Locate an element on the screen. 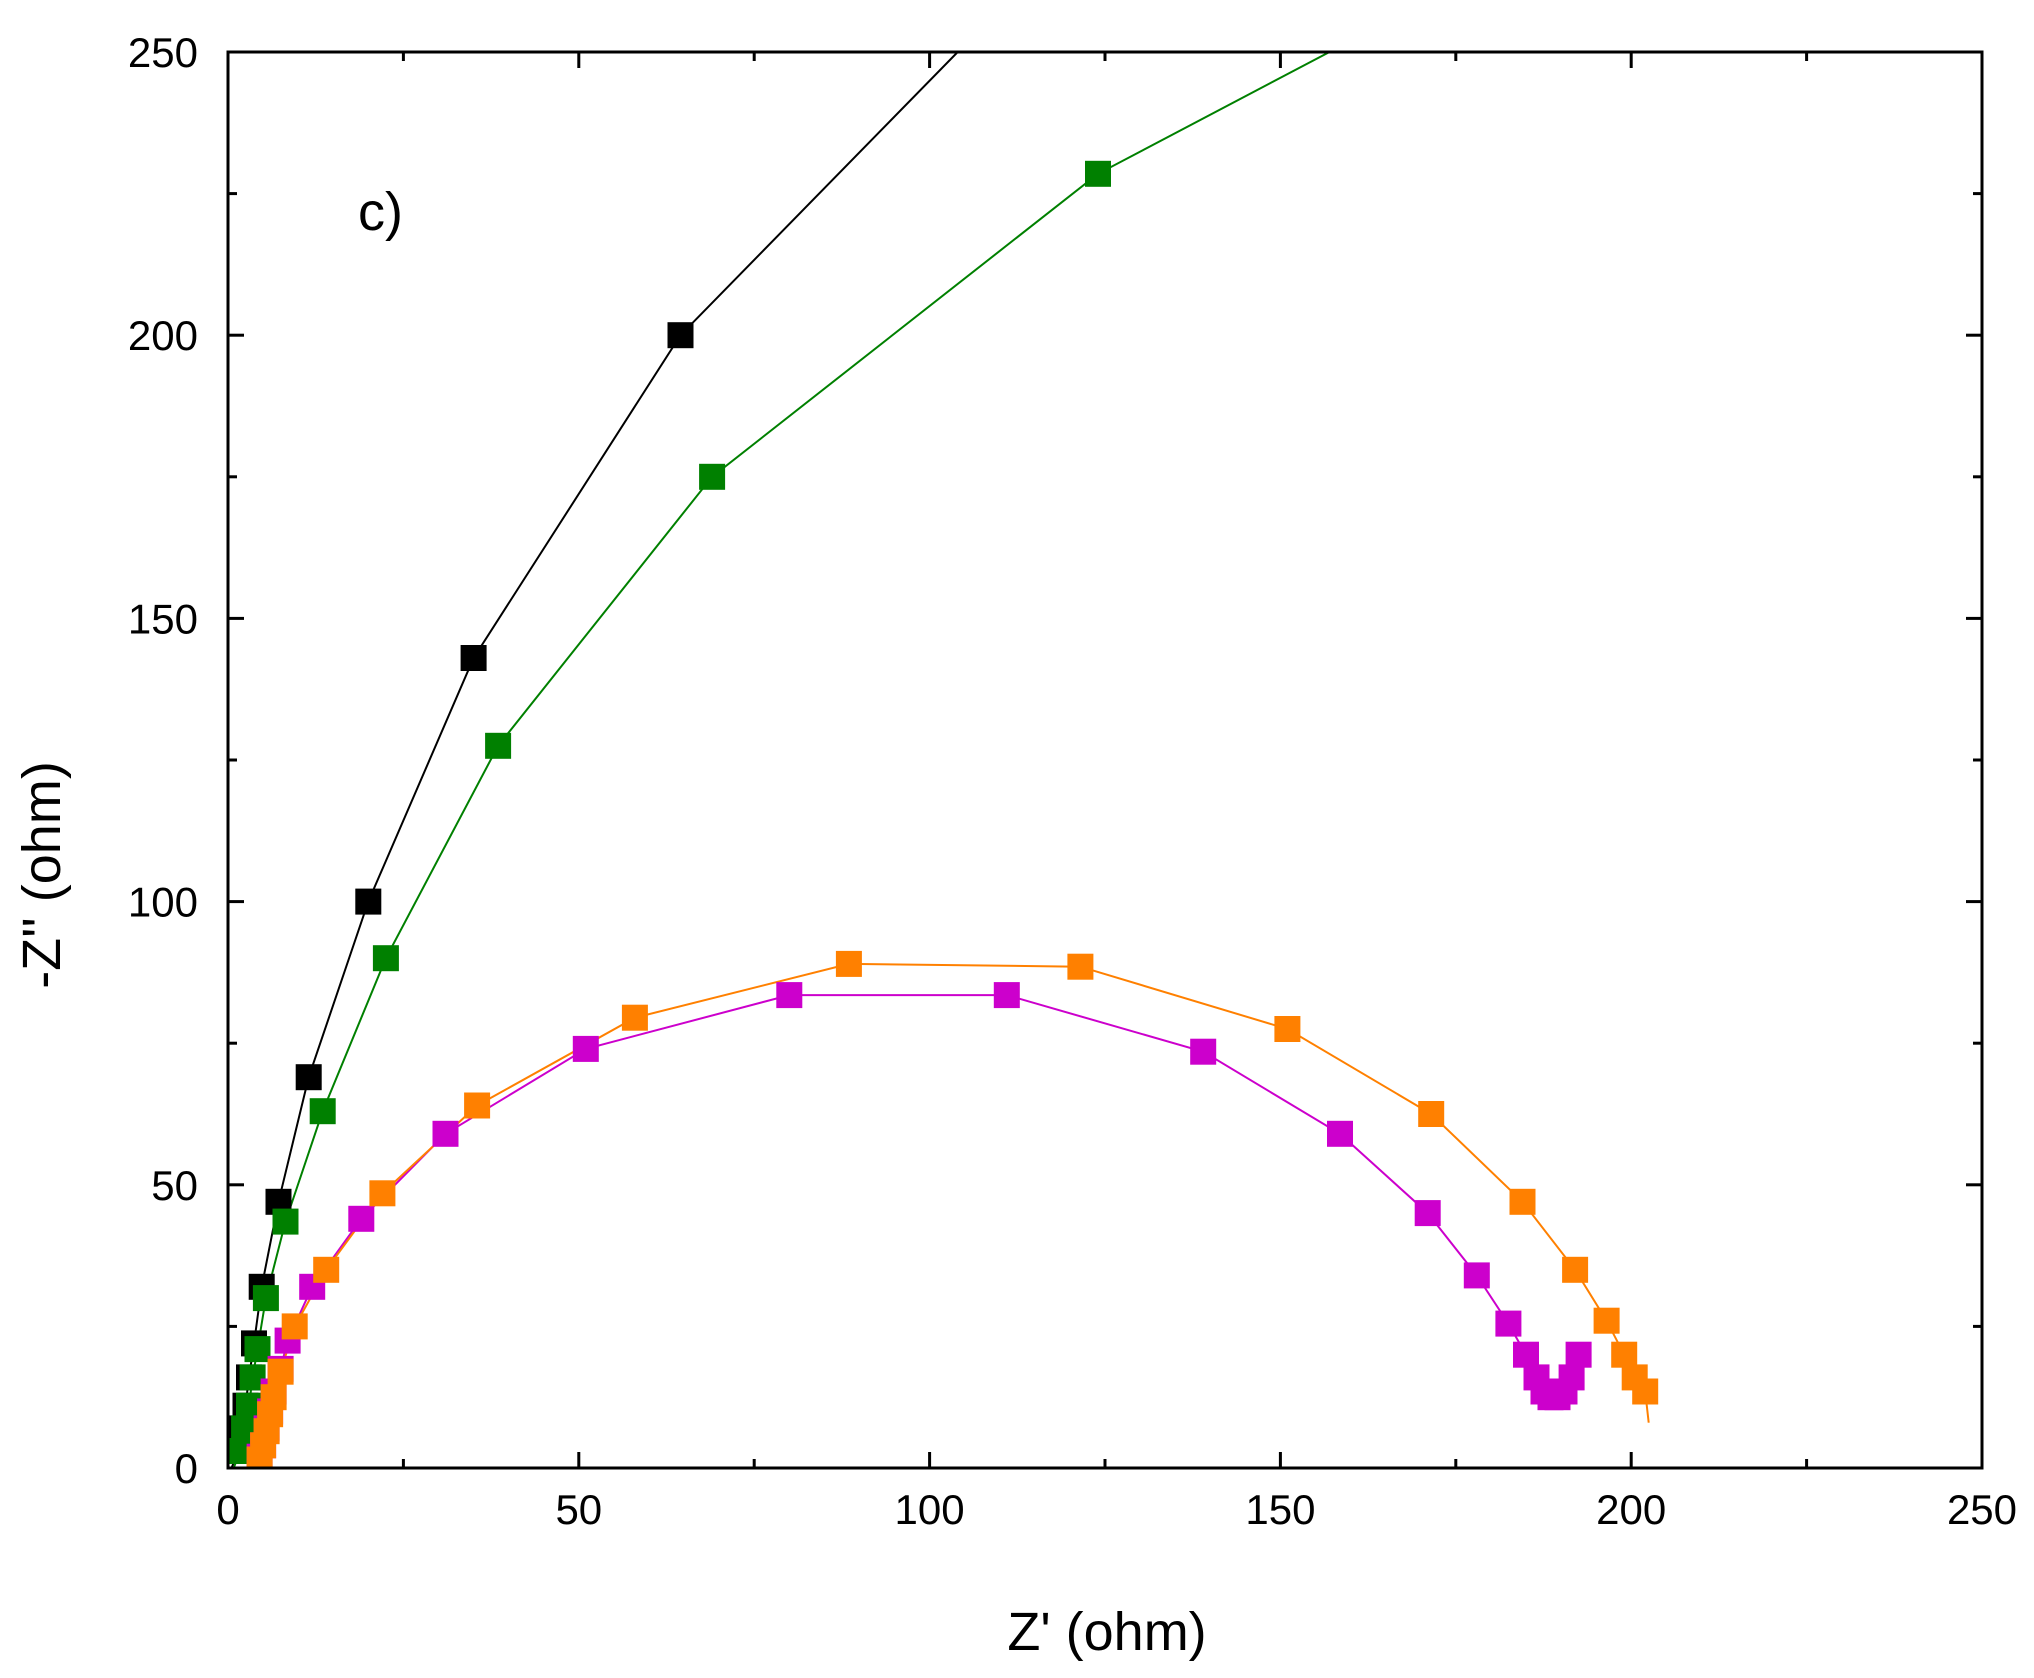 The width and height of the screenshot is (2034, 1678). y-axis-title: -Z'' (ohm) is located at coordinates (42, 875).